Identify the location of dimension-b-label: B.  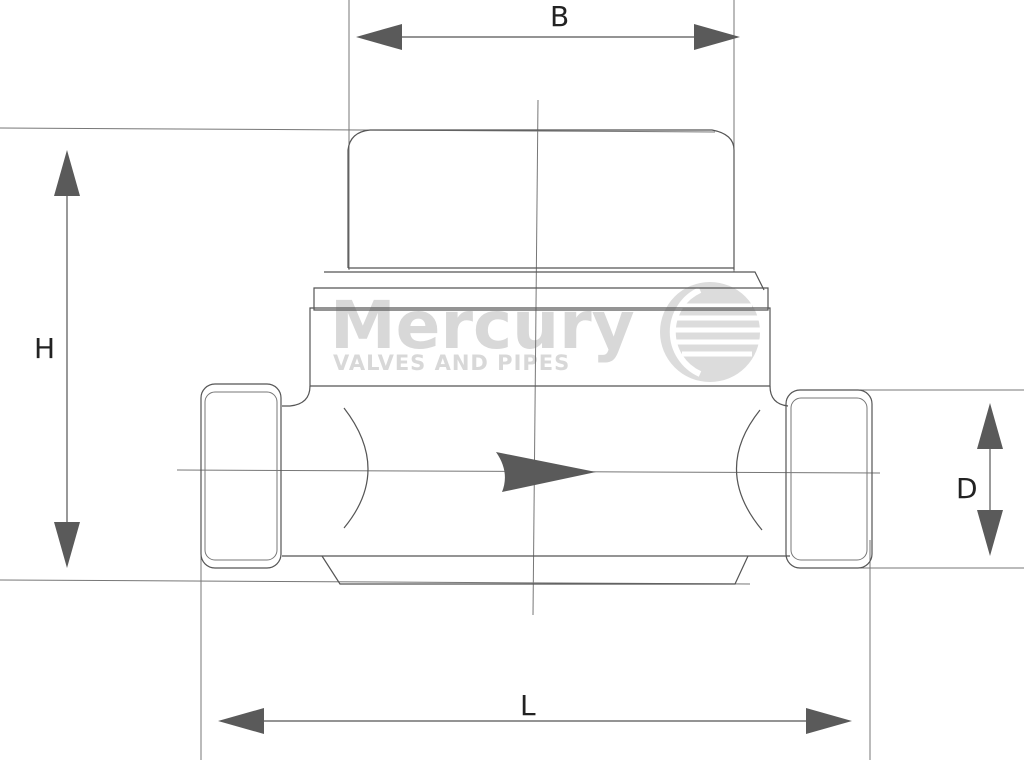
(559, 16).